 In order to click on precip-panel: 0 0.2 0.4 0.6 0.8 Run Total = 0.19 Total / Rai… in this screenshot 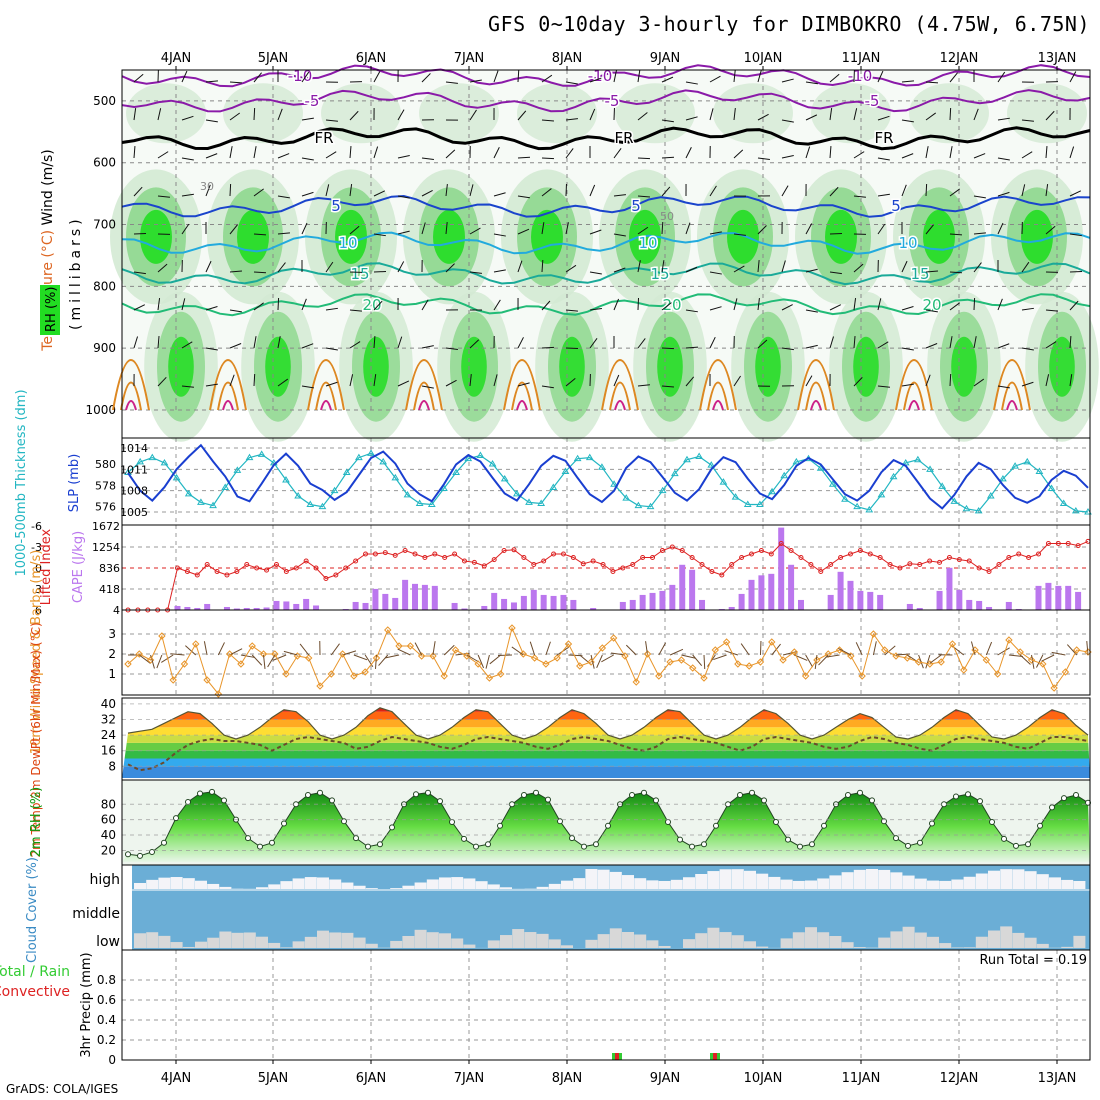, I will do `click(545, 1008)`.